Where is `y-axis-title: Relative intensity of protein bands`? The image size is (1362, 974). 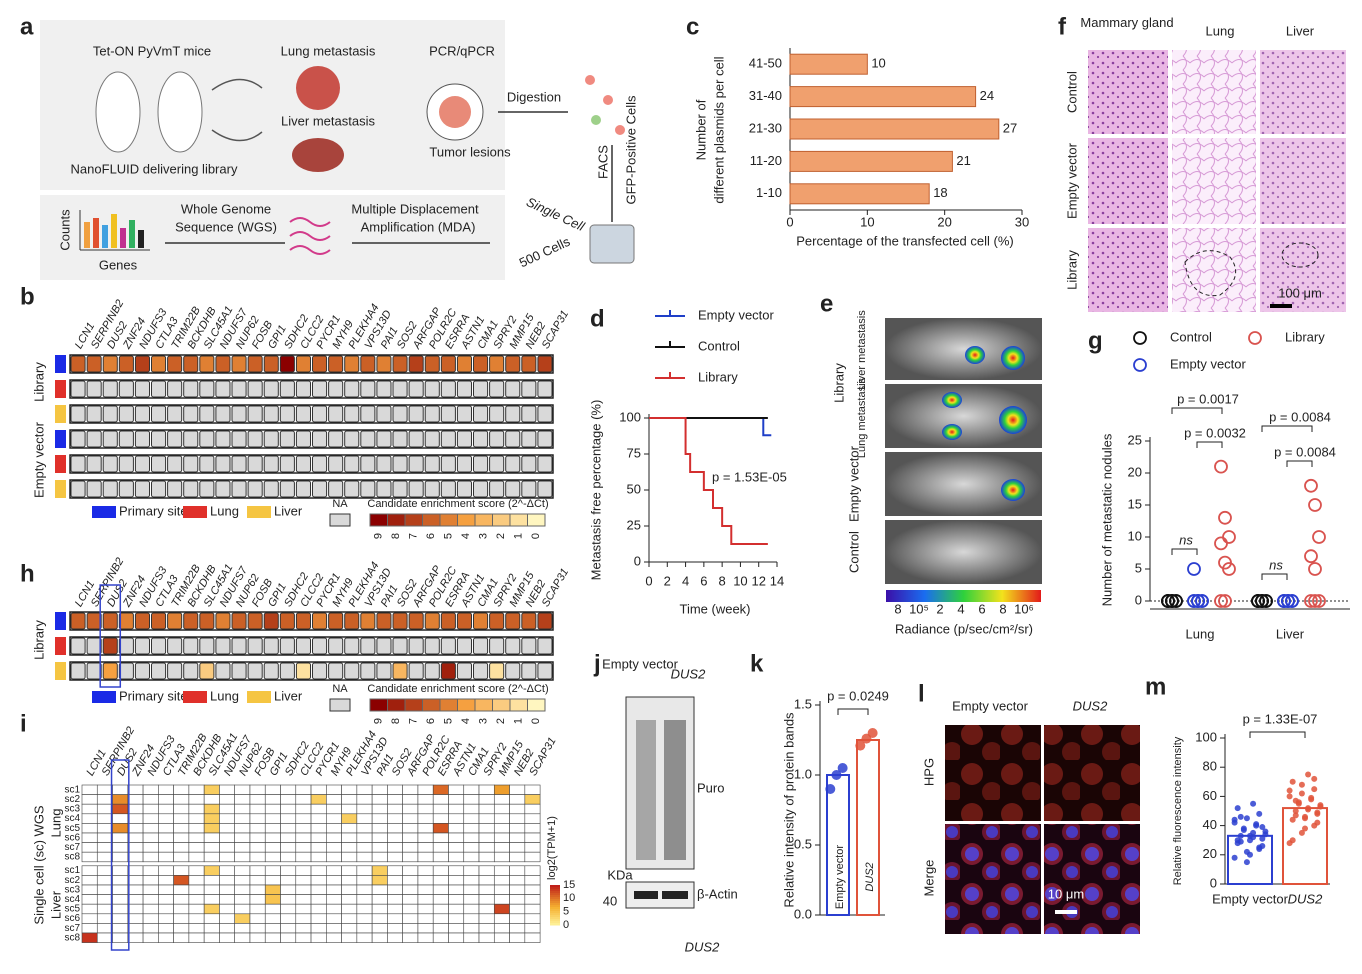 y-axis-title: Relative intensity of protein bands is located at coordinates (788, 810).